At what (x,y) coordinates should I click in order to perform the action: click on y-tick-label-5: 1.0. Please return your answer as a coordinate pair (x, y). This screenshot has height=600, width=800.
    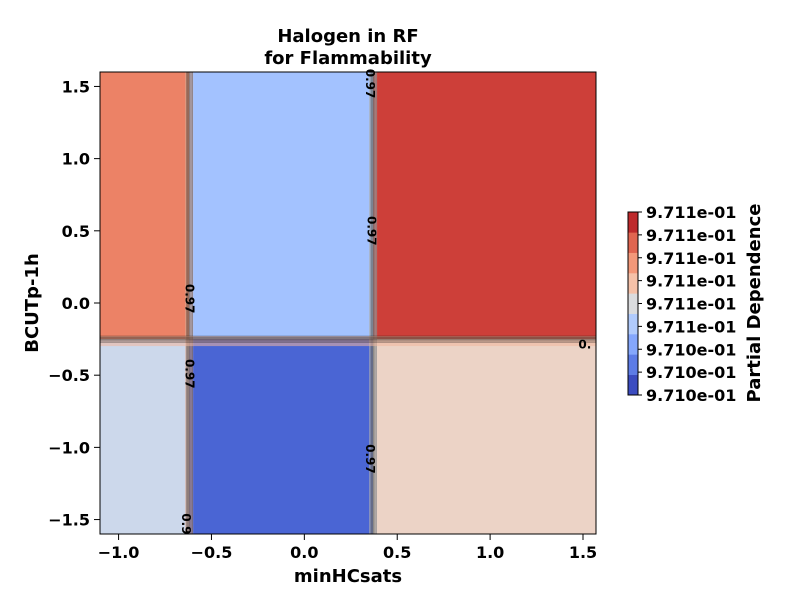
    Looking at the image, I should click on (76, 159).